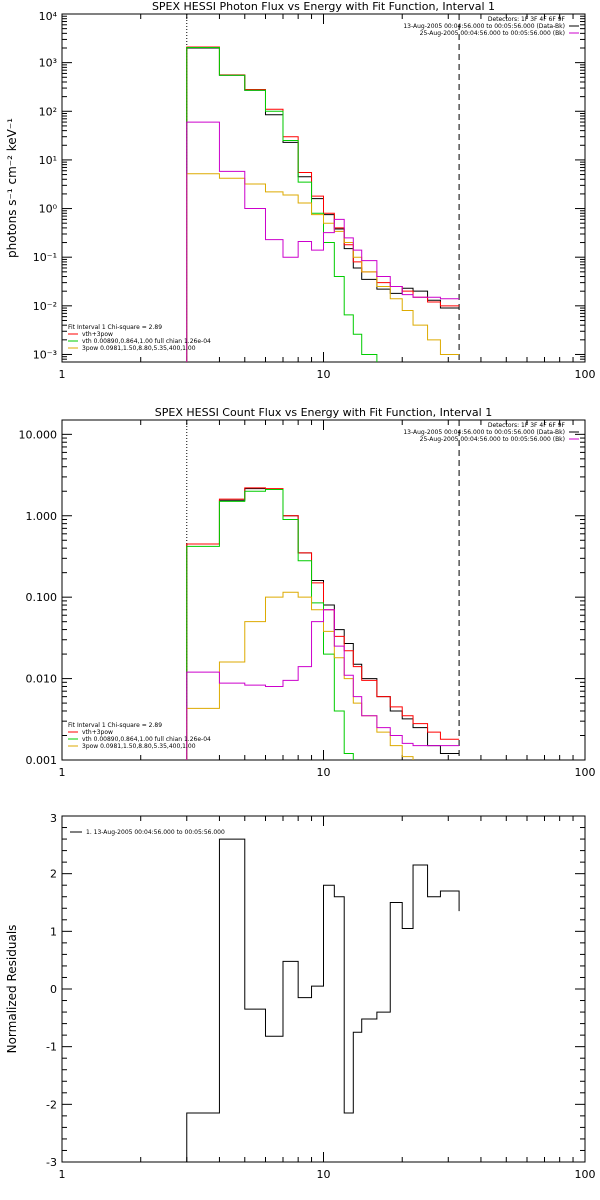  What do you see at coordinates (51, 1047) in the screenshot?
I see `y-tick-label: -1` at bounding box center [51, 1047].